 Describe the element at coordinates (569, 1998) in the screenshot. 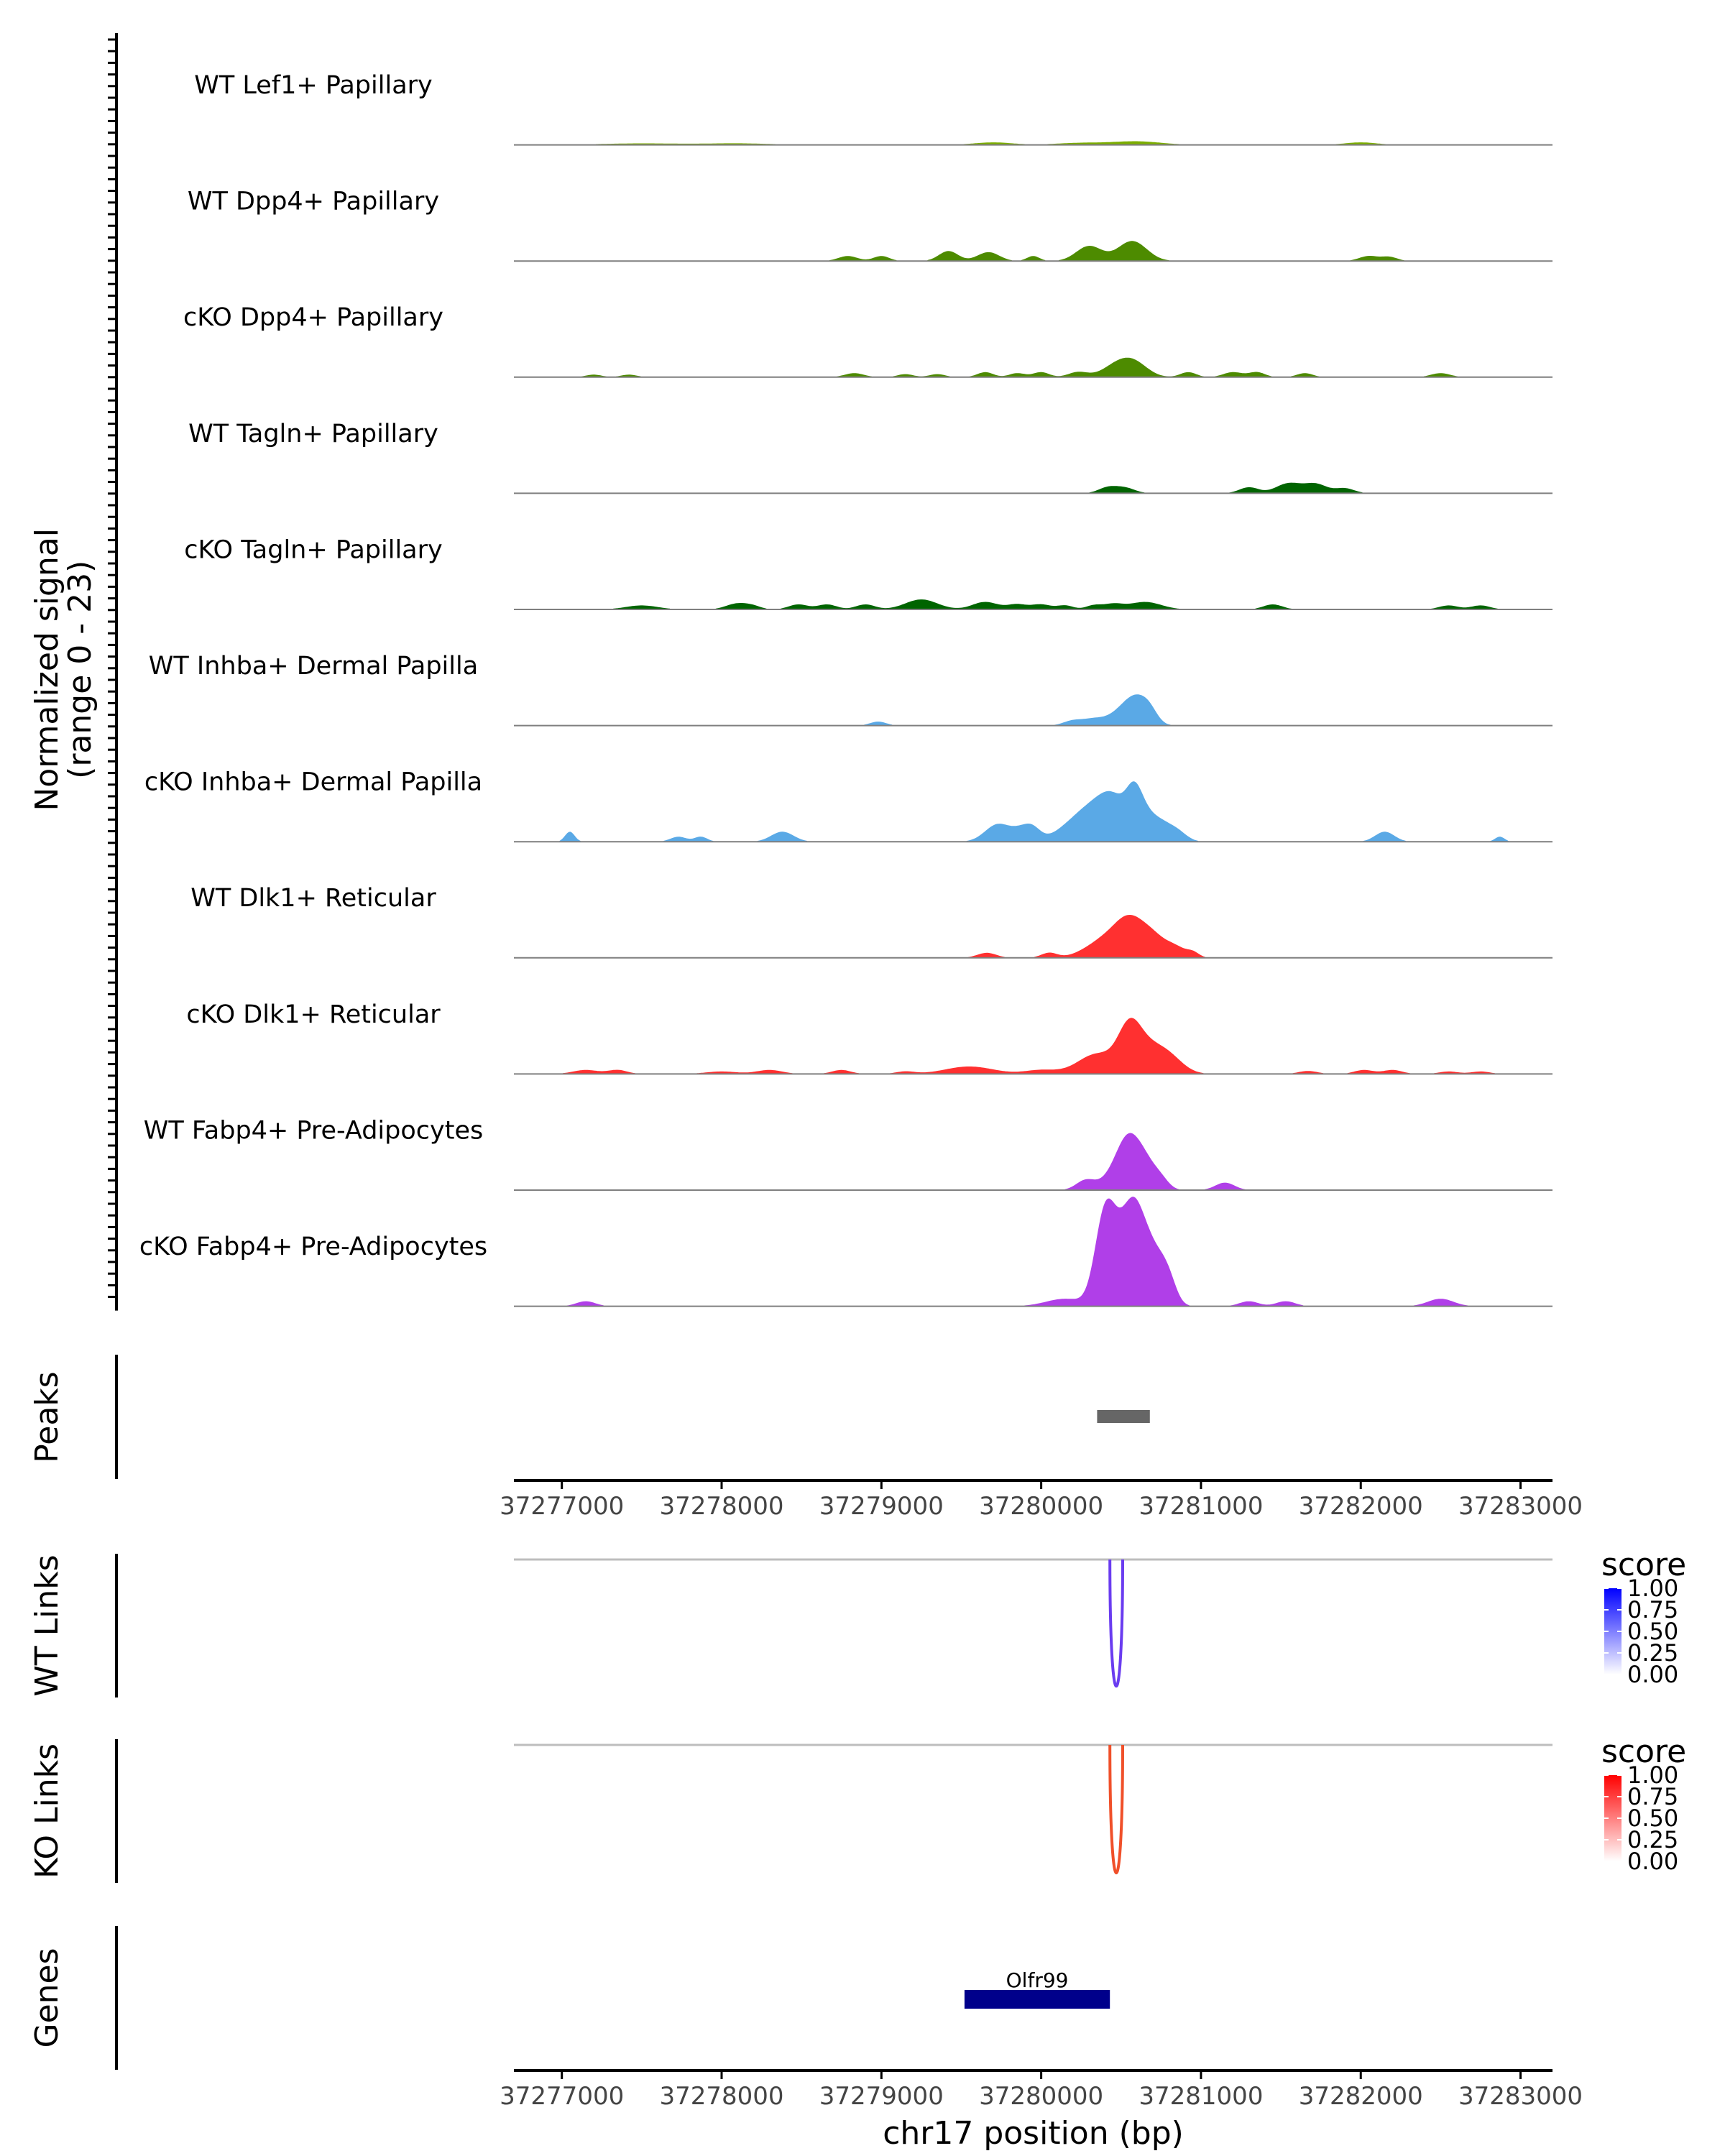

I see `genes-track: Genes Olfr99` at that location.